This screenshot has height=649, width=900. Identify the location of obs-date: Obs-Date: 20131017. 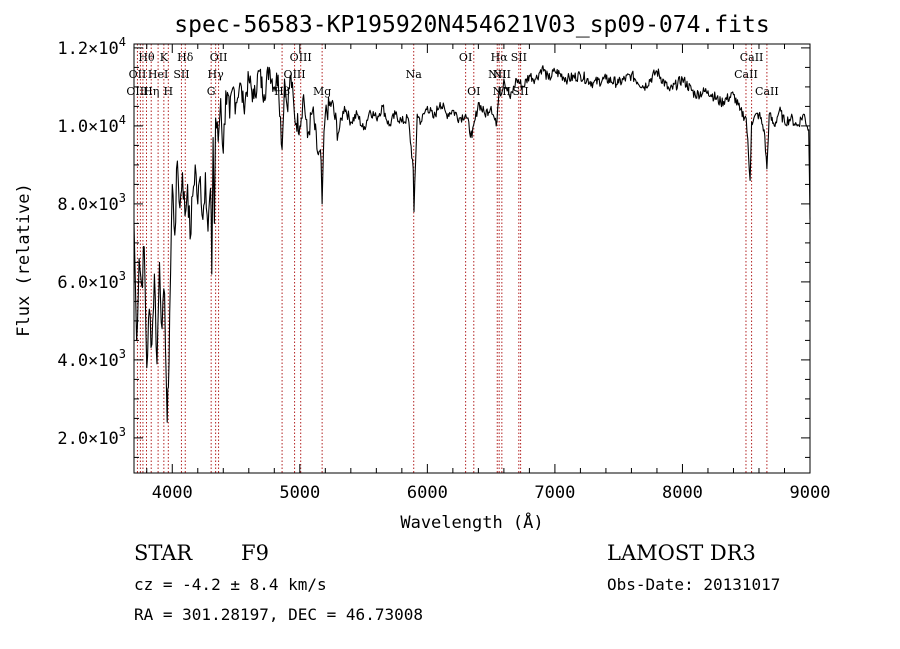
(693, 584).